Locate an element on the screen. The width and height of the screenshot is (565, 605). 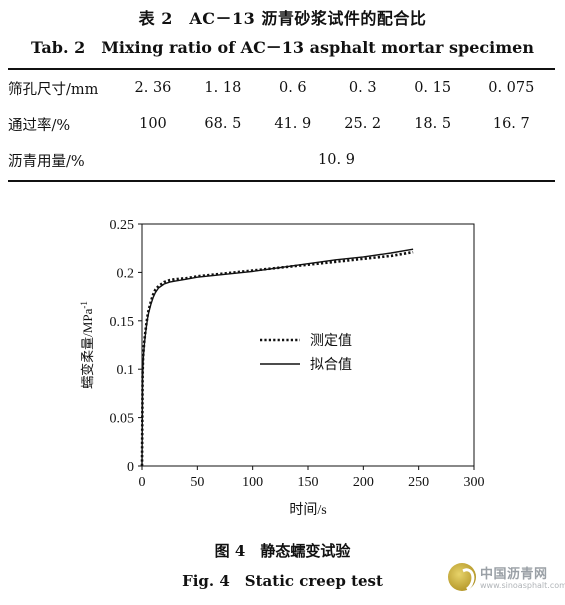
table-cell: 0. 15 is located at coordinates (433, 88).